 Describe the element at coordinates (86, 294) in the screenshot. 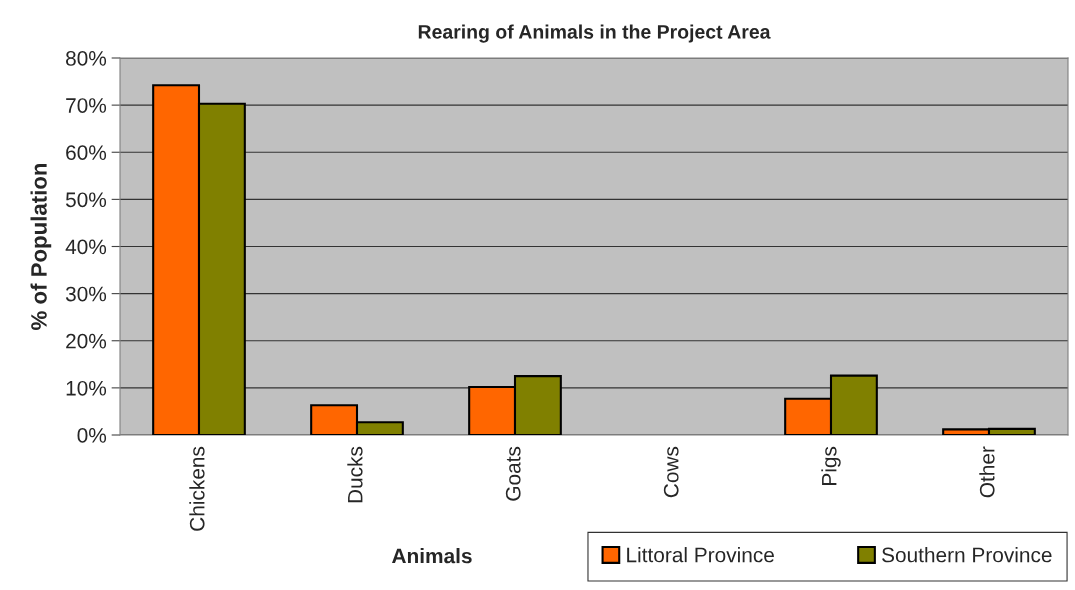

I see `y-tick-label: 30%` at that location.